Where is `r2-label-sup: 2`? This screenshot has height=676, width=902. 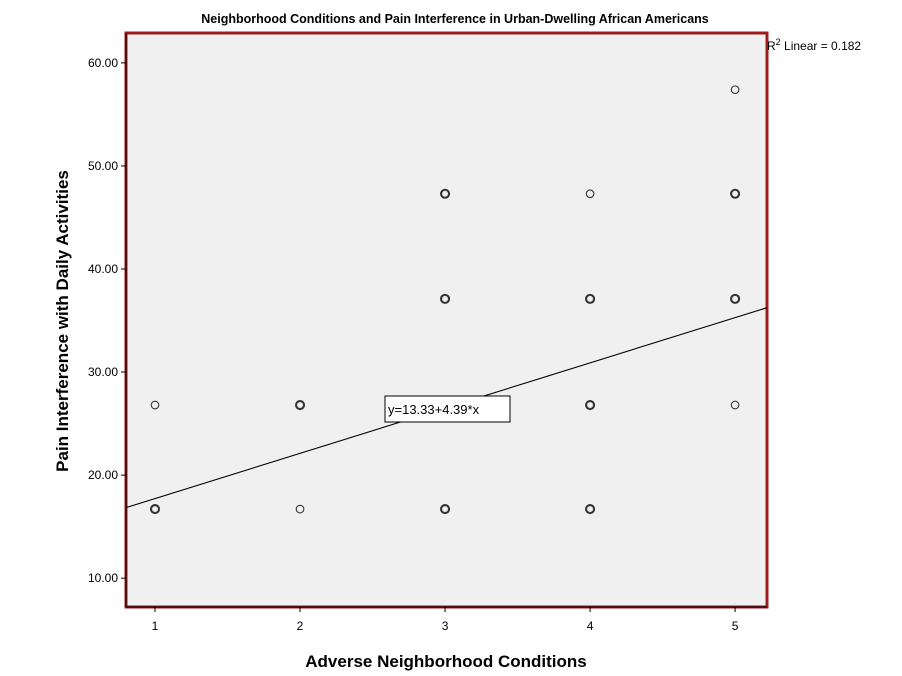
r2-label-sup: 2 is located at coordinates (778, 42).